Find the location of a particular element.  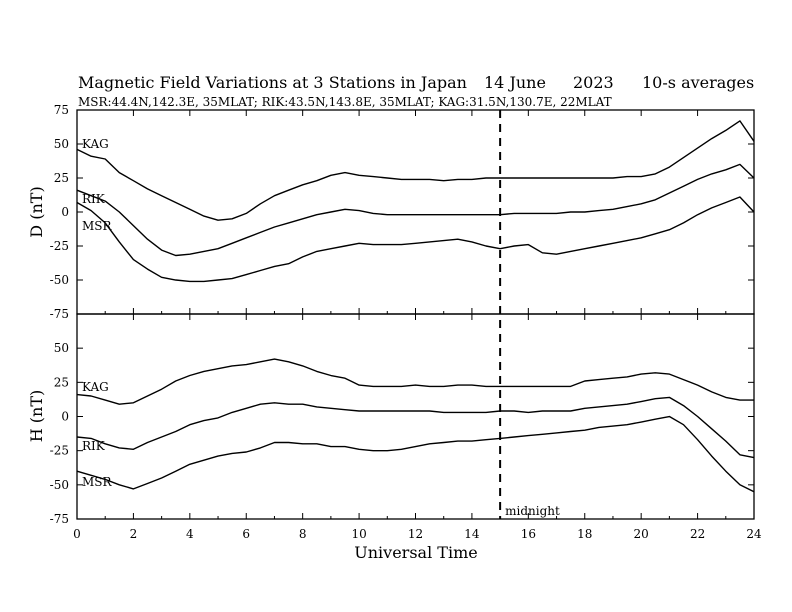

x-tick-label: 18 is located at coordinates (584, 534).